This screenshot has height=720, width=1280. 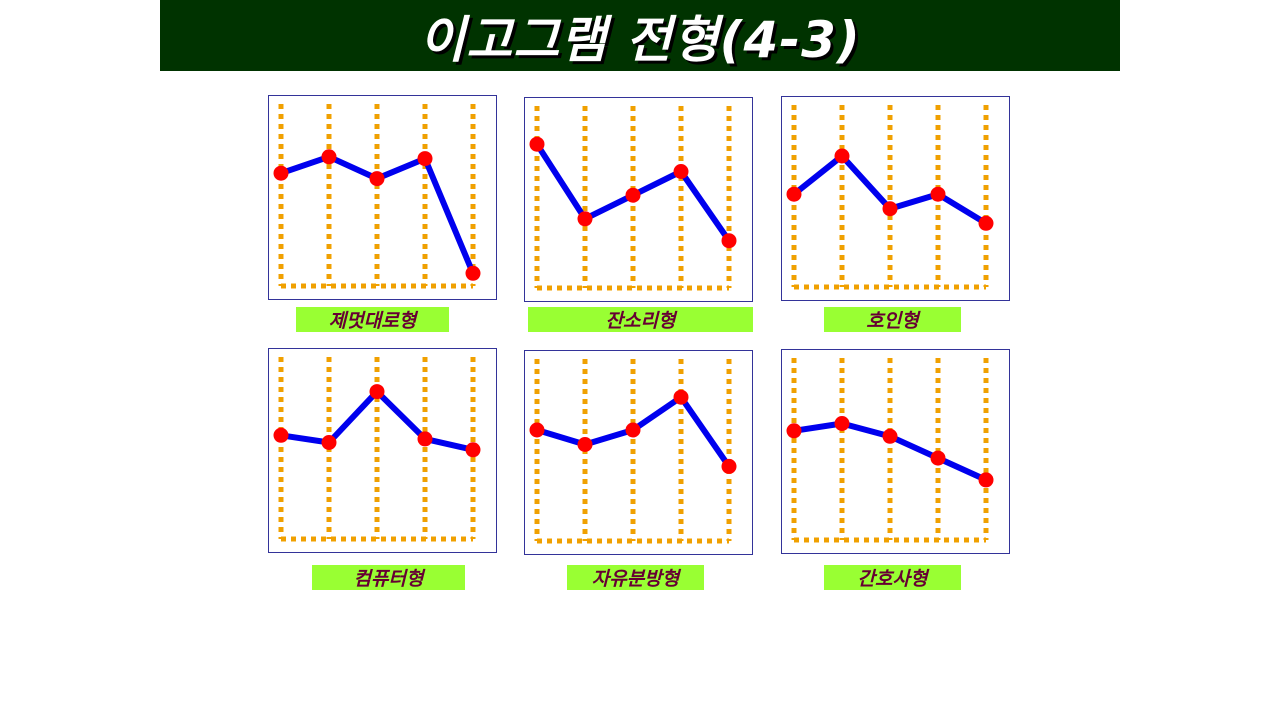 I want to click on title-bar: 이고그램 전형(4-3), so click(x=640, y=35).